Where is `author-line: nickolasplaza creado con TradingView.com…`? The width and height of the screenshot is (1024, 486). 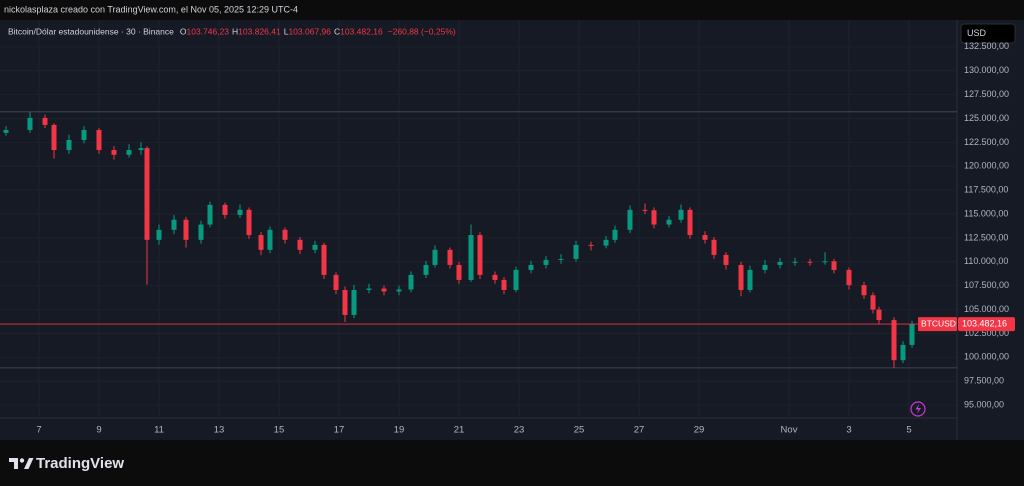 author-line: nickolasplaza creado con TradingView.com… is located at coordinates (151, 9).